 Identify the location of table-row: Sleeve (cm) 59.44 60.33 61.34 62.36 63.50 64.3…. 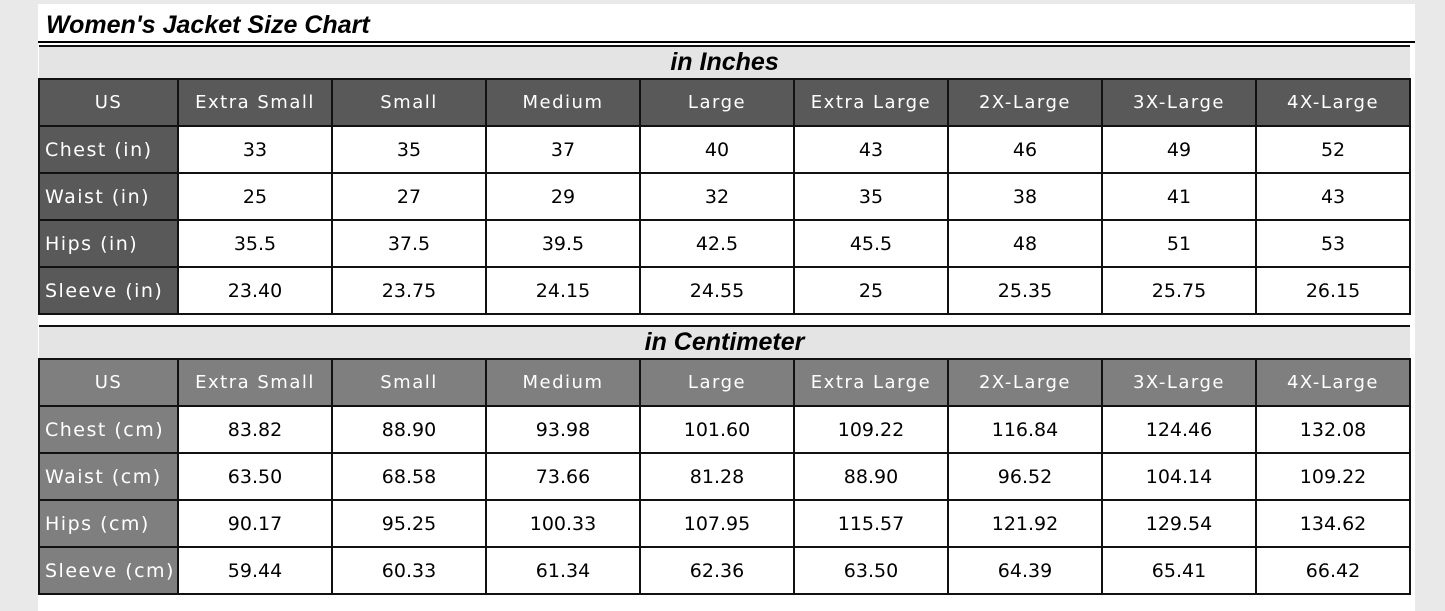
(725, 570).